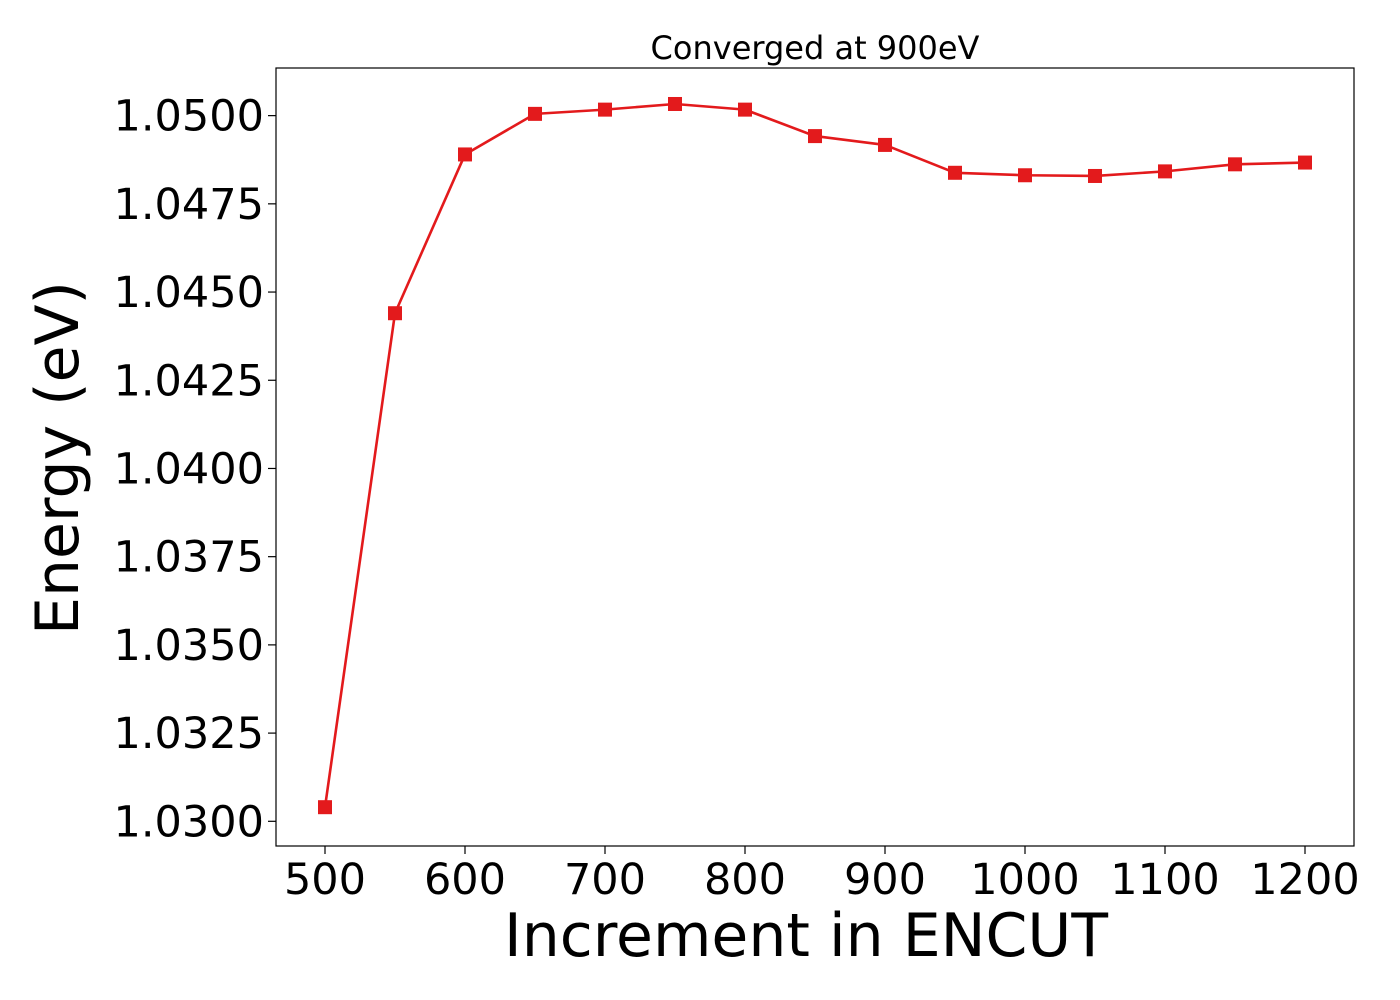 Image resolution: width=1400 pixels, height=1000 pixels. I want to click on x-tick-label: 1100, so click(1164, 880).